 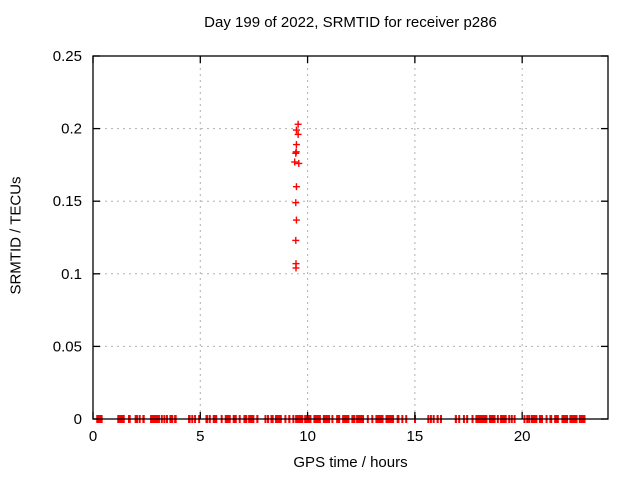 What do you see at coordinates (350, 462) in the screenshot?
I see `x-axis-label: GPS time / hours` at bounding box center [350, 462].